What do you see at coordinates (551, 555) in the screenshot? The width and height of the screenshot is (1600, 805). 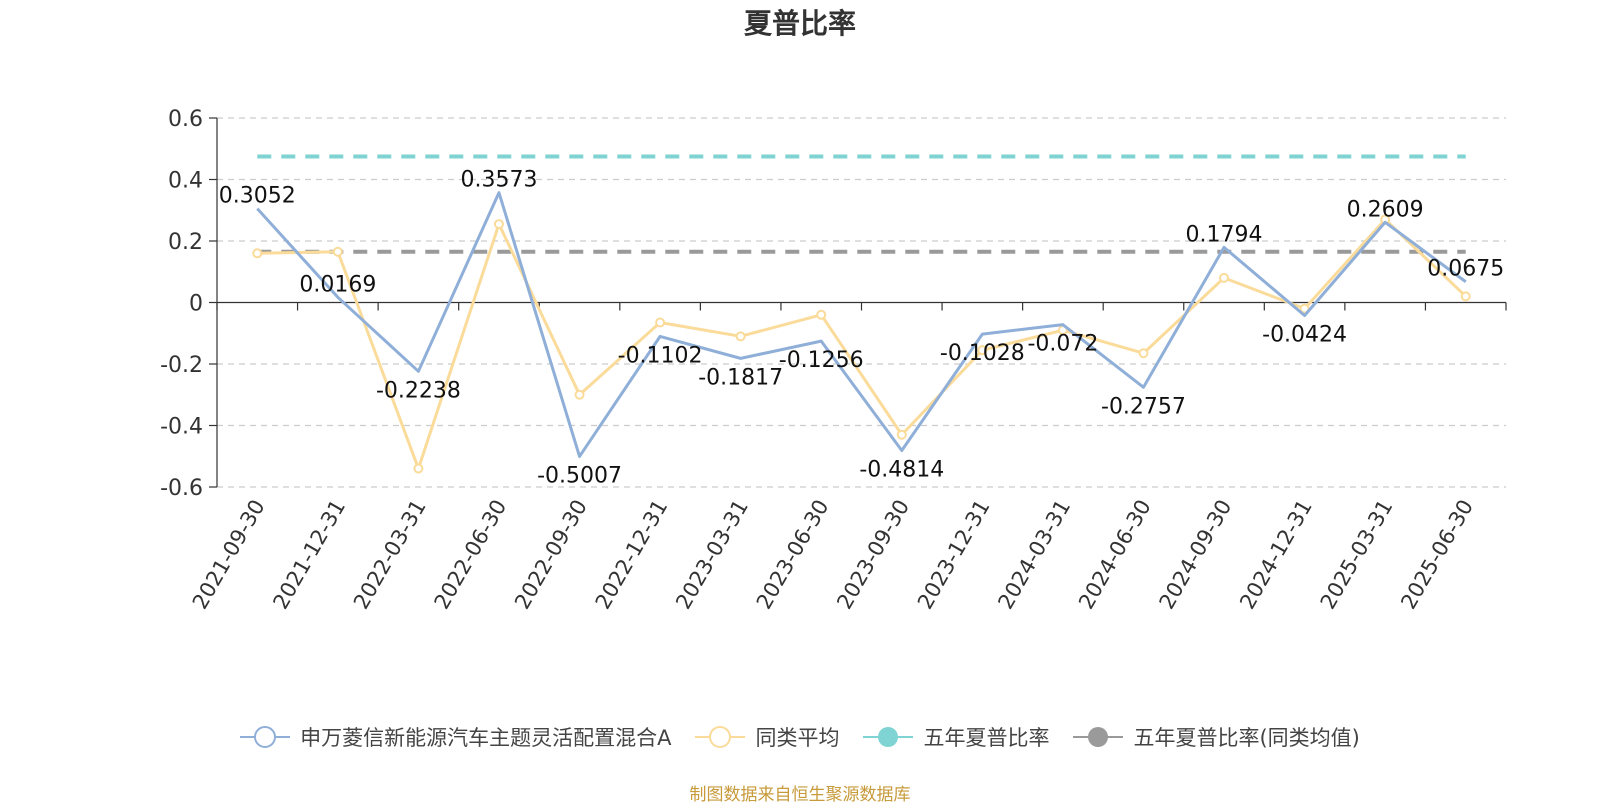 I see `x-tick-label: 2022-09-30` at bounding box center [551, 555].